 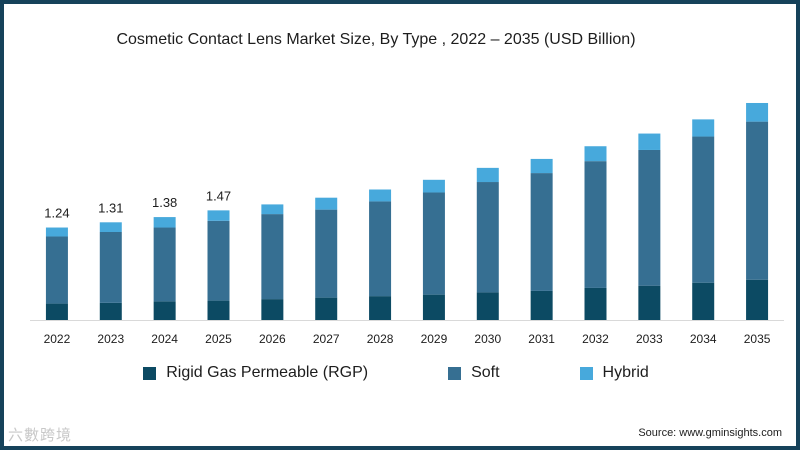 I want to click on bar-hybrid-2027, so click(x=326, y=203).